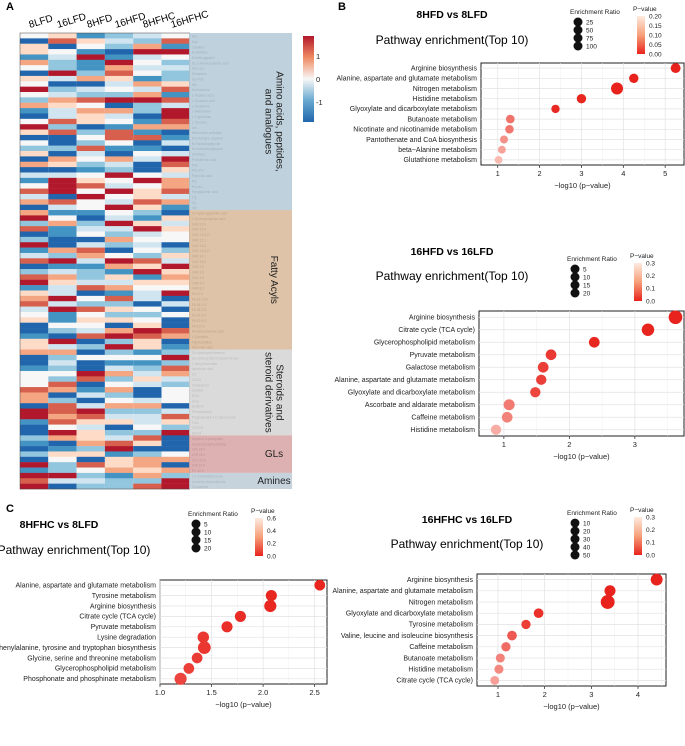 The width and height of the screenshot is (685, 746). I want to click on chart-title: 8HFD vs 8LFD, so click(452, 15).